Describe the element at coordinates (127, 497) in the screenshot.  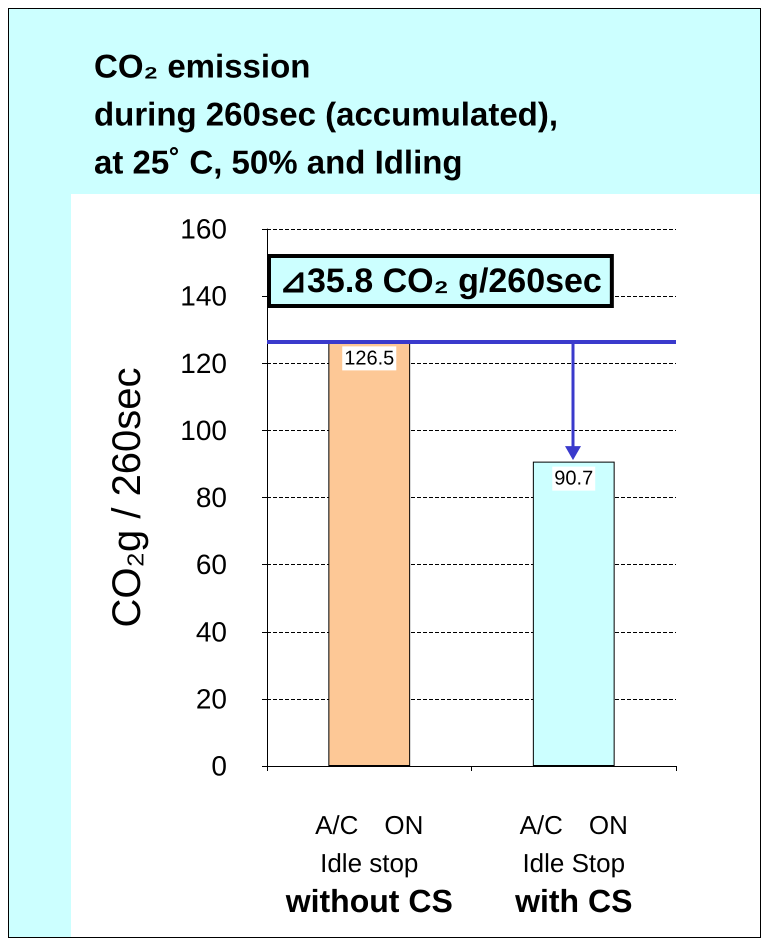
I see `y-axis-title: CO₂g / 260sec` at that location.